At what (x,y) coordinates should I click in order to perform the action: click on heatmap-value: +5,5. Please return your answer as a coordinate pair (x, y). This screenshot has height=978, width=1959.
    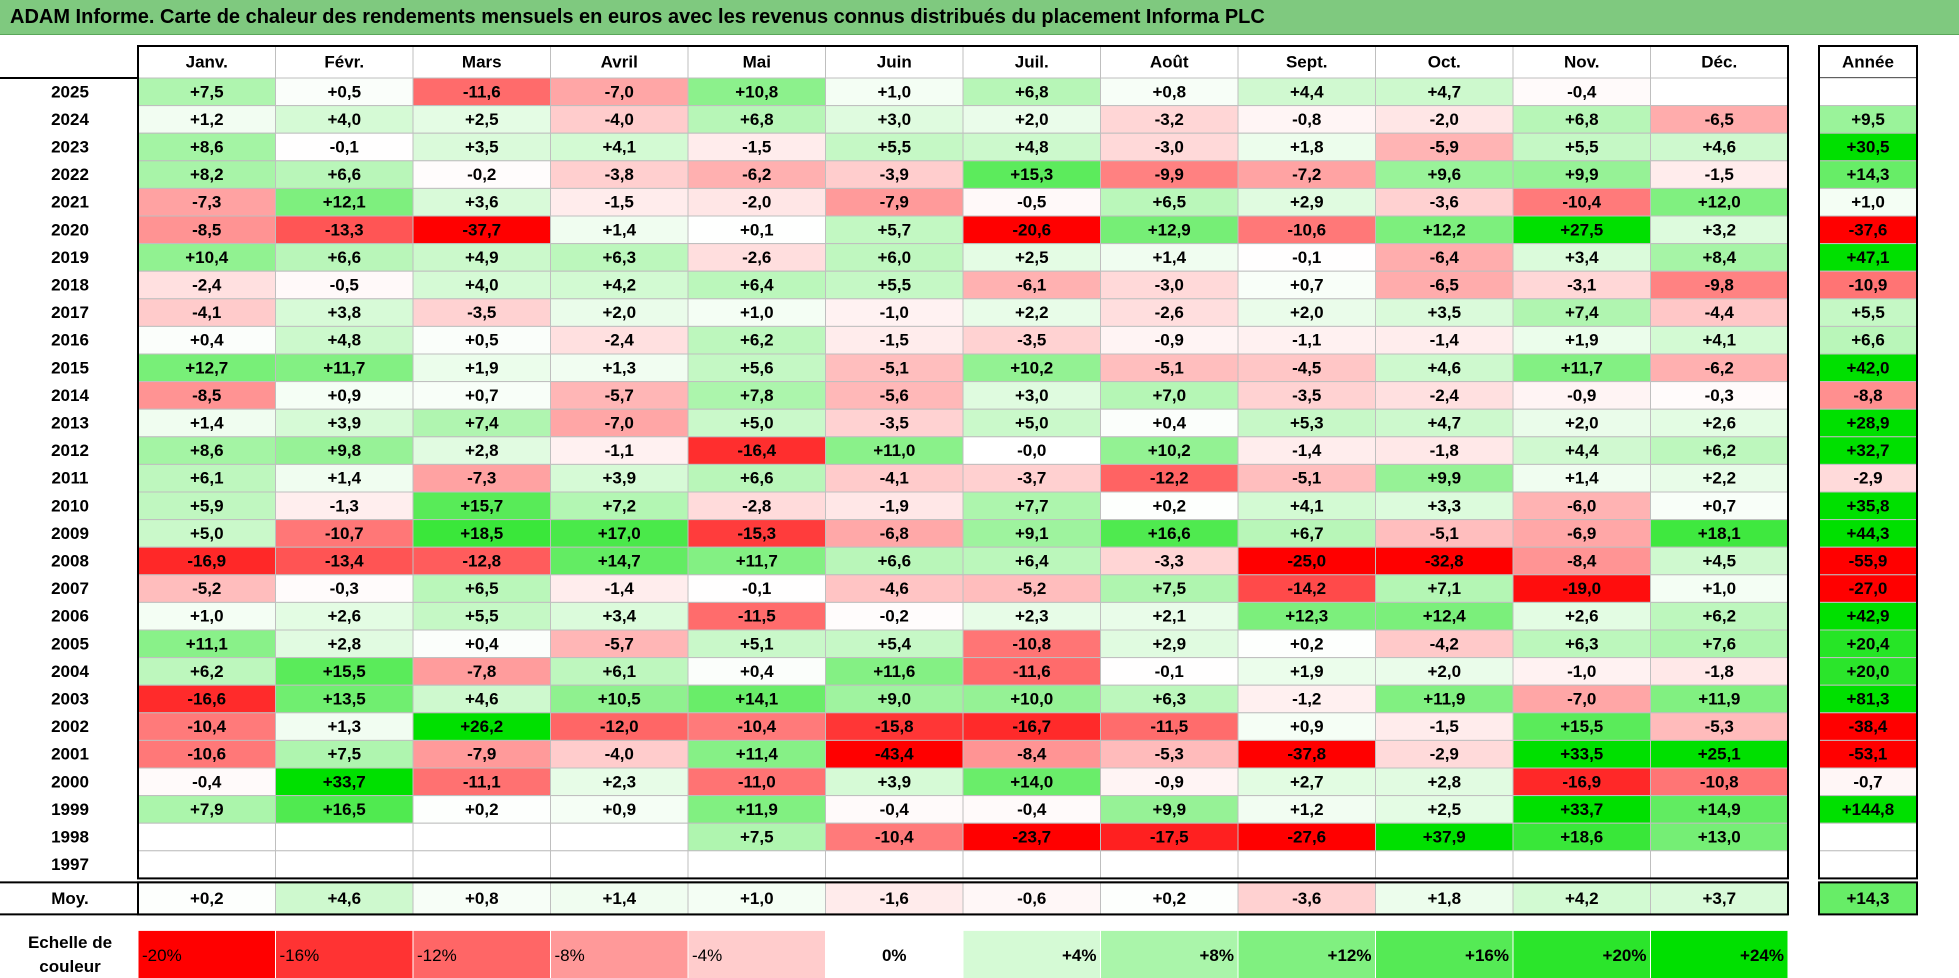
    Looking at the image, I should click on (894, 147).